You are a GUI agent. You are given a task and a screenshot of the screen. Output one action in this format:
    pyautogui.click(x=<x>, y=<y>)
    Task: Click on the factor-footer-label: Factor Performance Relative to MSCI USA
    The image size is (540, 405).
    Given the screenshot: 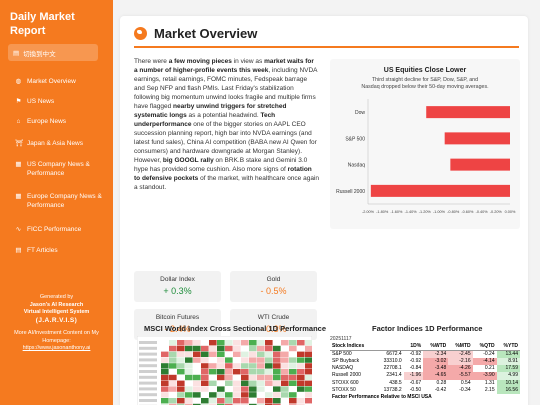 What is the action you would take?
    pyautogui.click(x=382, y=397)
    